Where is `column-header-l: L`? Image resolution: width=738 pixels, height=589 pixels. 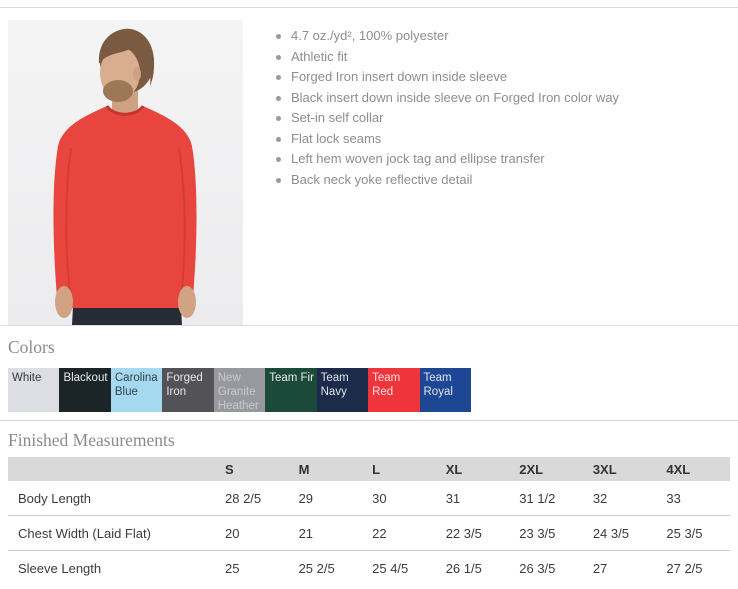 column-header-l: L is located at coordinates (399, 469).